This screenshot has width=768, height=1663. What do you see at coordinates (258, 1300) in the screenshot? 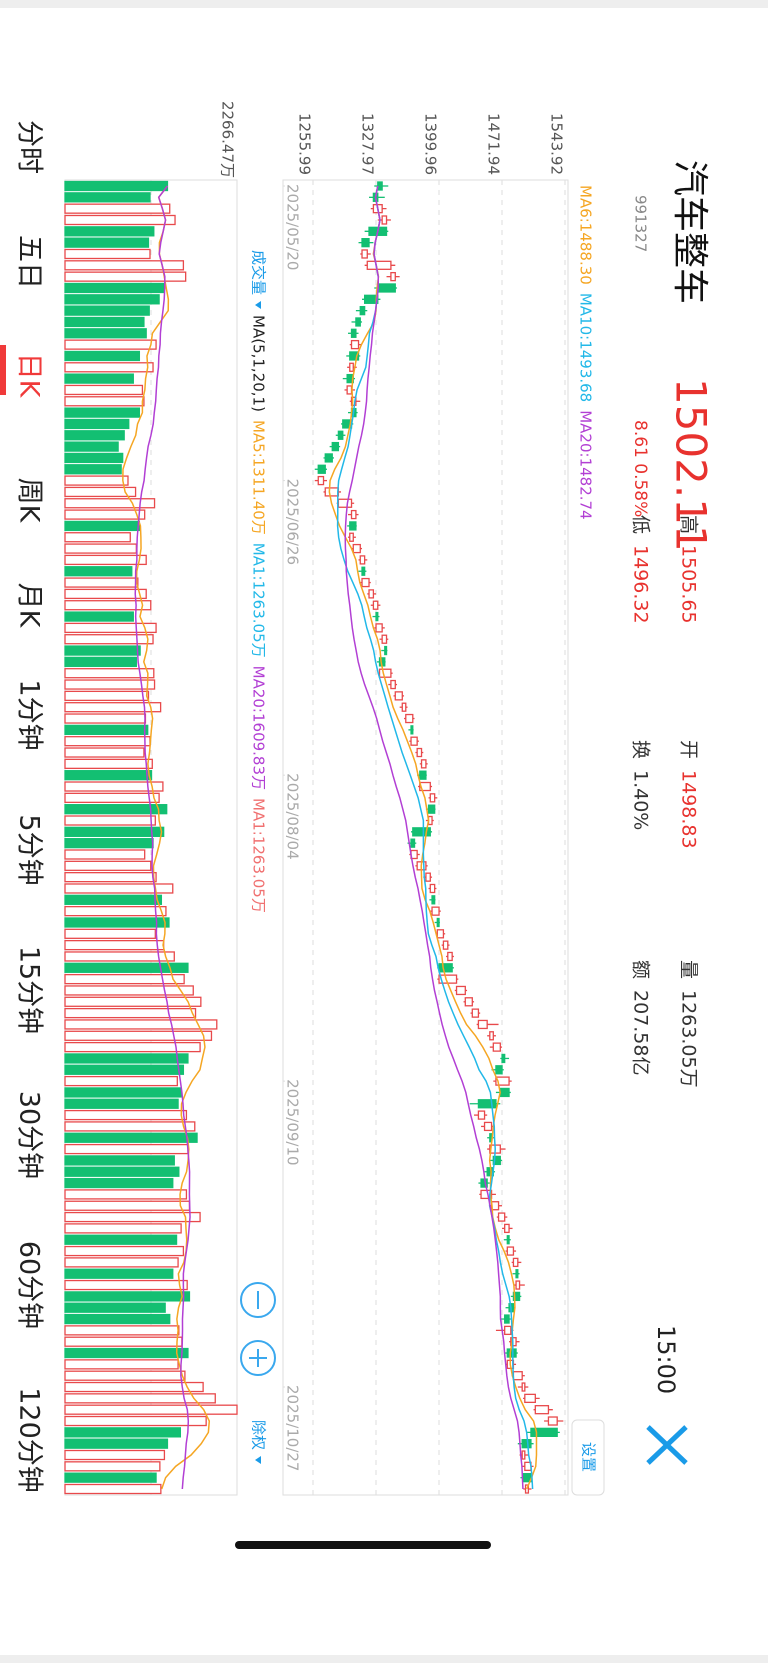
I see `zoom-out` at bounding box center [258, 1300].